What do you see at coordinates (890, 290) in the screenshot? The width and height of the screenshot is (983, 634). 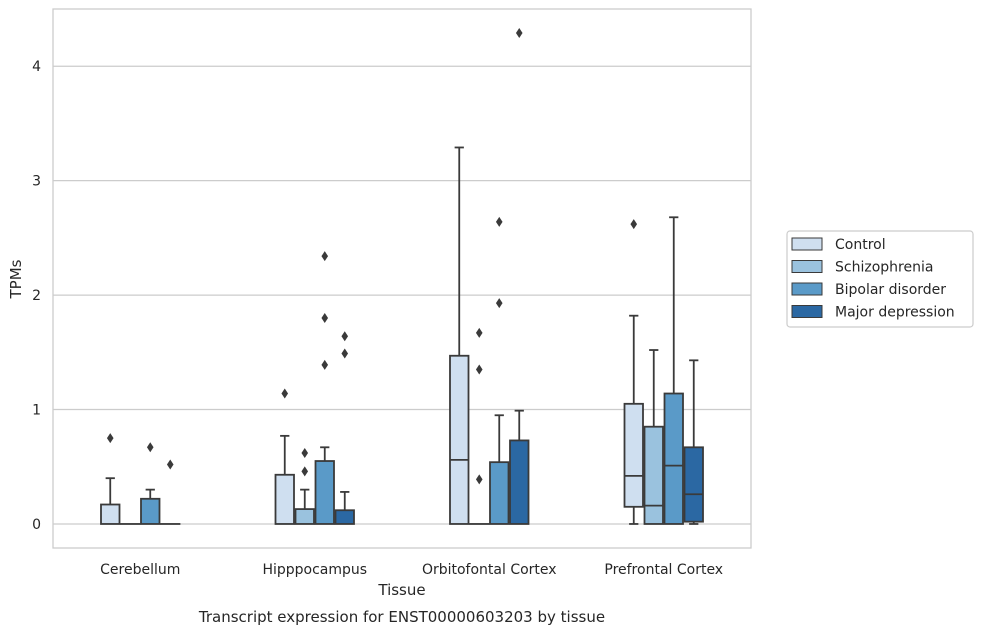 I see `legend-label: Bipolar disorder` at bounding box center [890, 290].